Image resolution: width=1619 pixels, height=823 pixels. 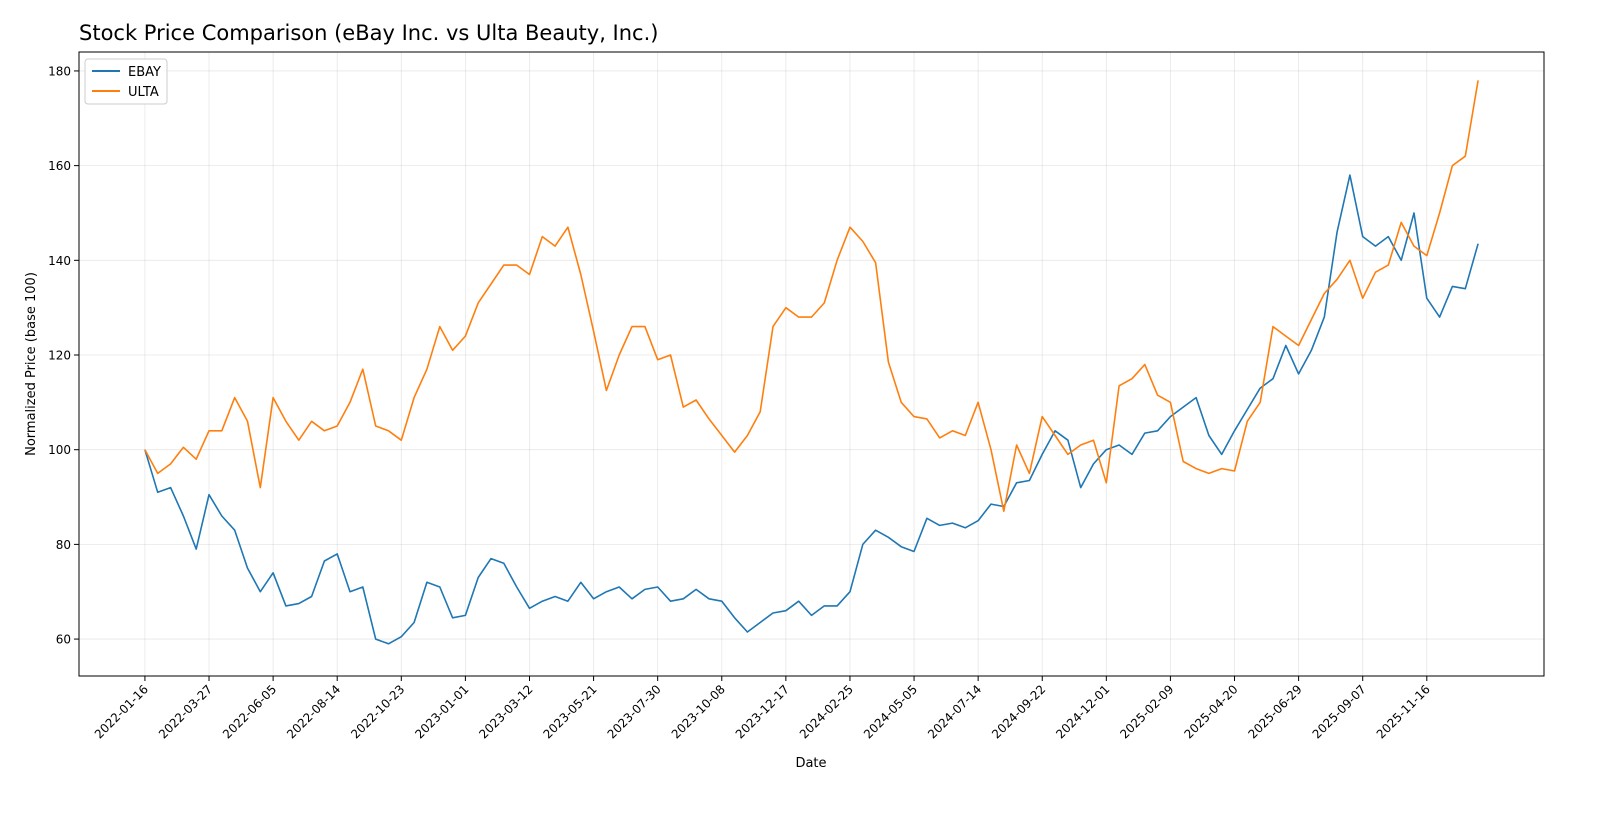 I want to click on x-tick-label: 2023-03-12, so click(x=505, y=711).